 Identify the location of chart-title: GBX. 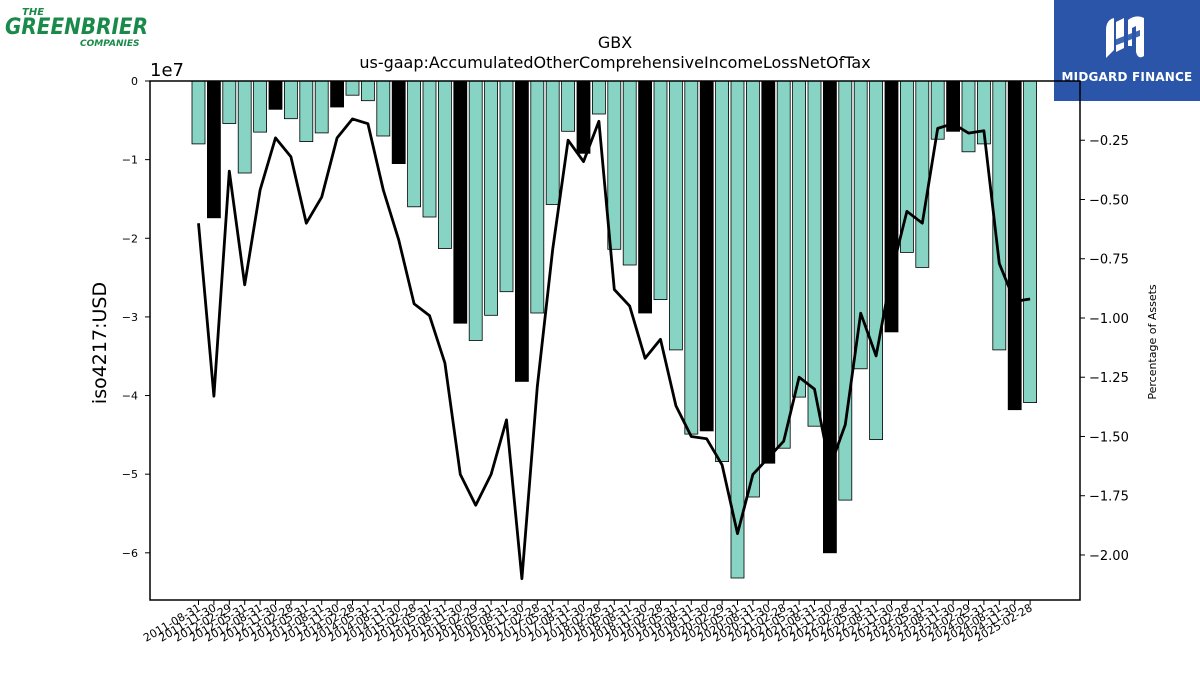
(615, 42).